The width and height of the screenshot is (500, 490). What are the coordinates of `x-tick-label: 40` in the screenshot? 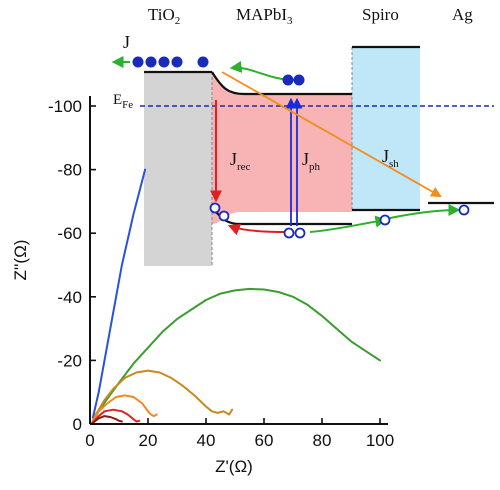 It's located at (206, 440).